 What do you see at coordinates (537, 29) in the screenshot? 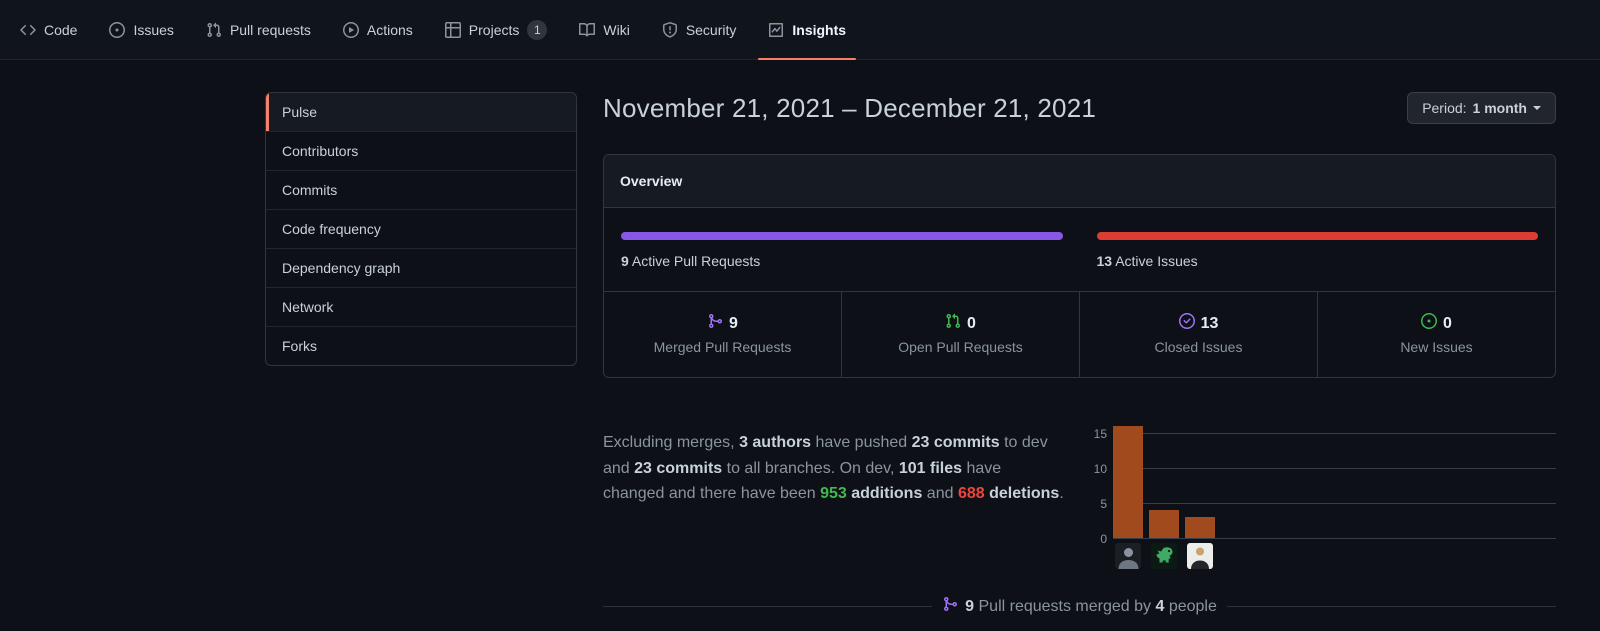
I see `projects-count-badge: 1` at bounding box center [537, 29].